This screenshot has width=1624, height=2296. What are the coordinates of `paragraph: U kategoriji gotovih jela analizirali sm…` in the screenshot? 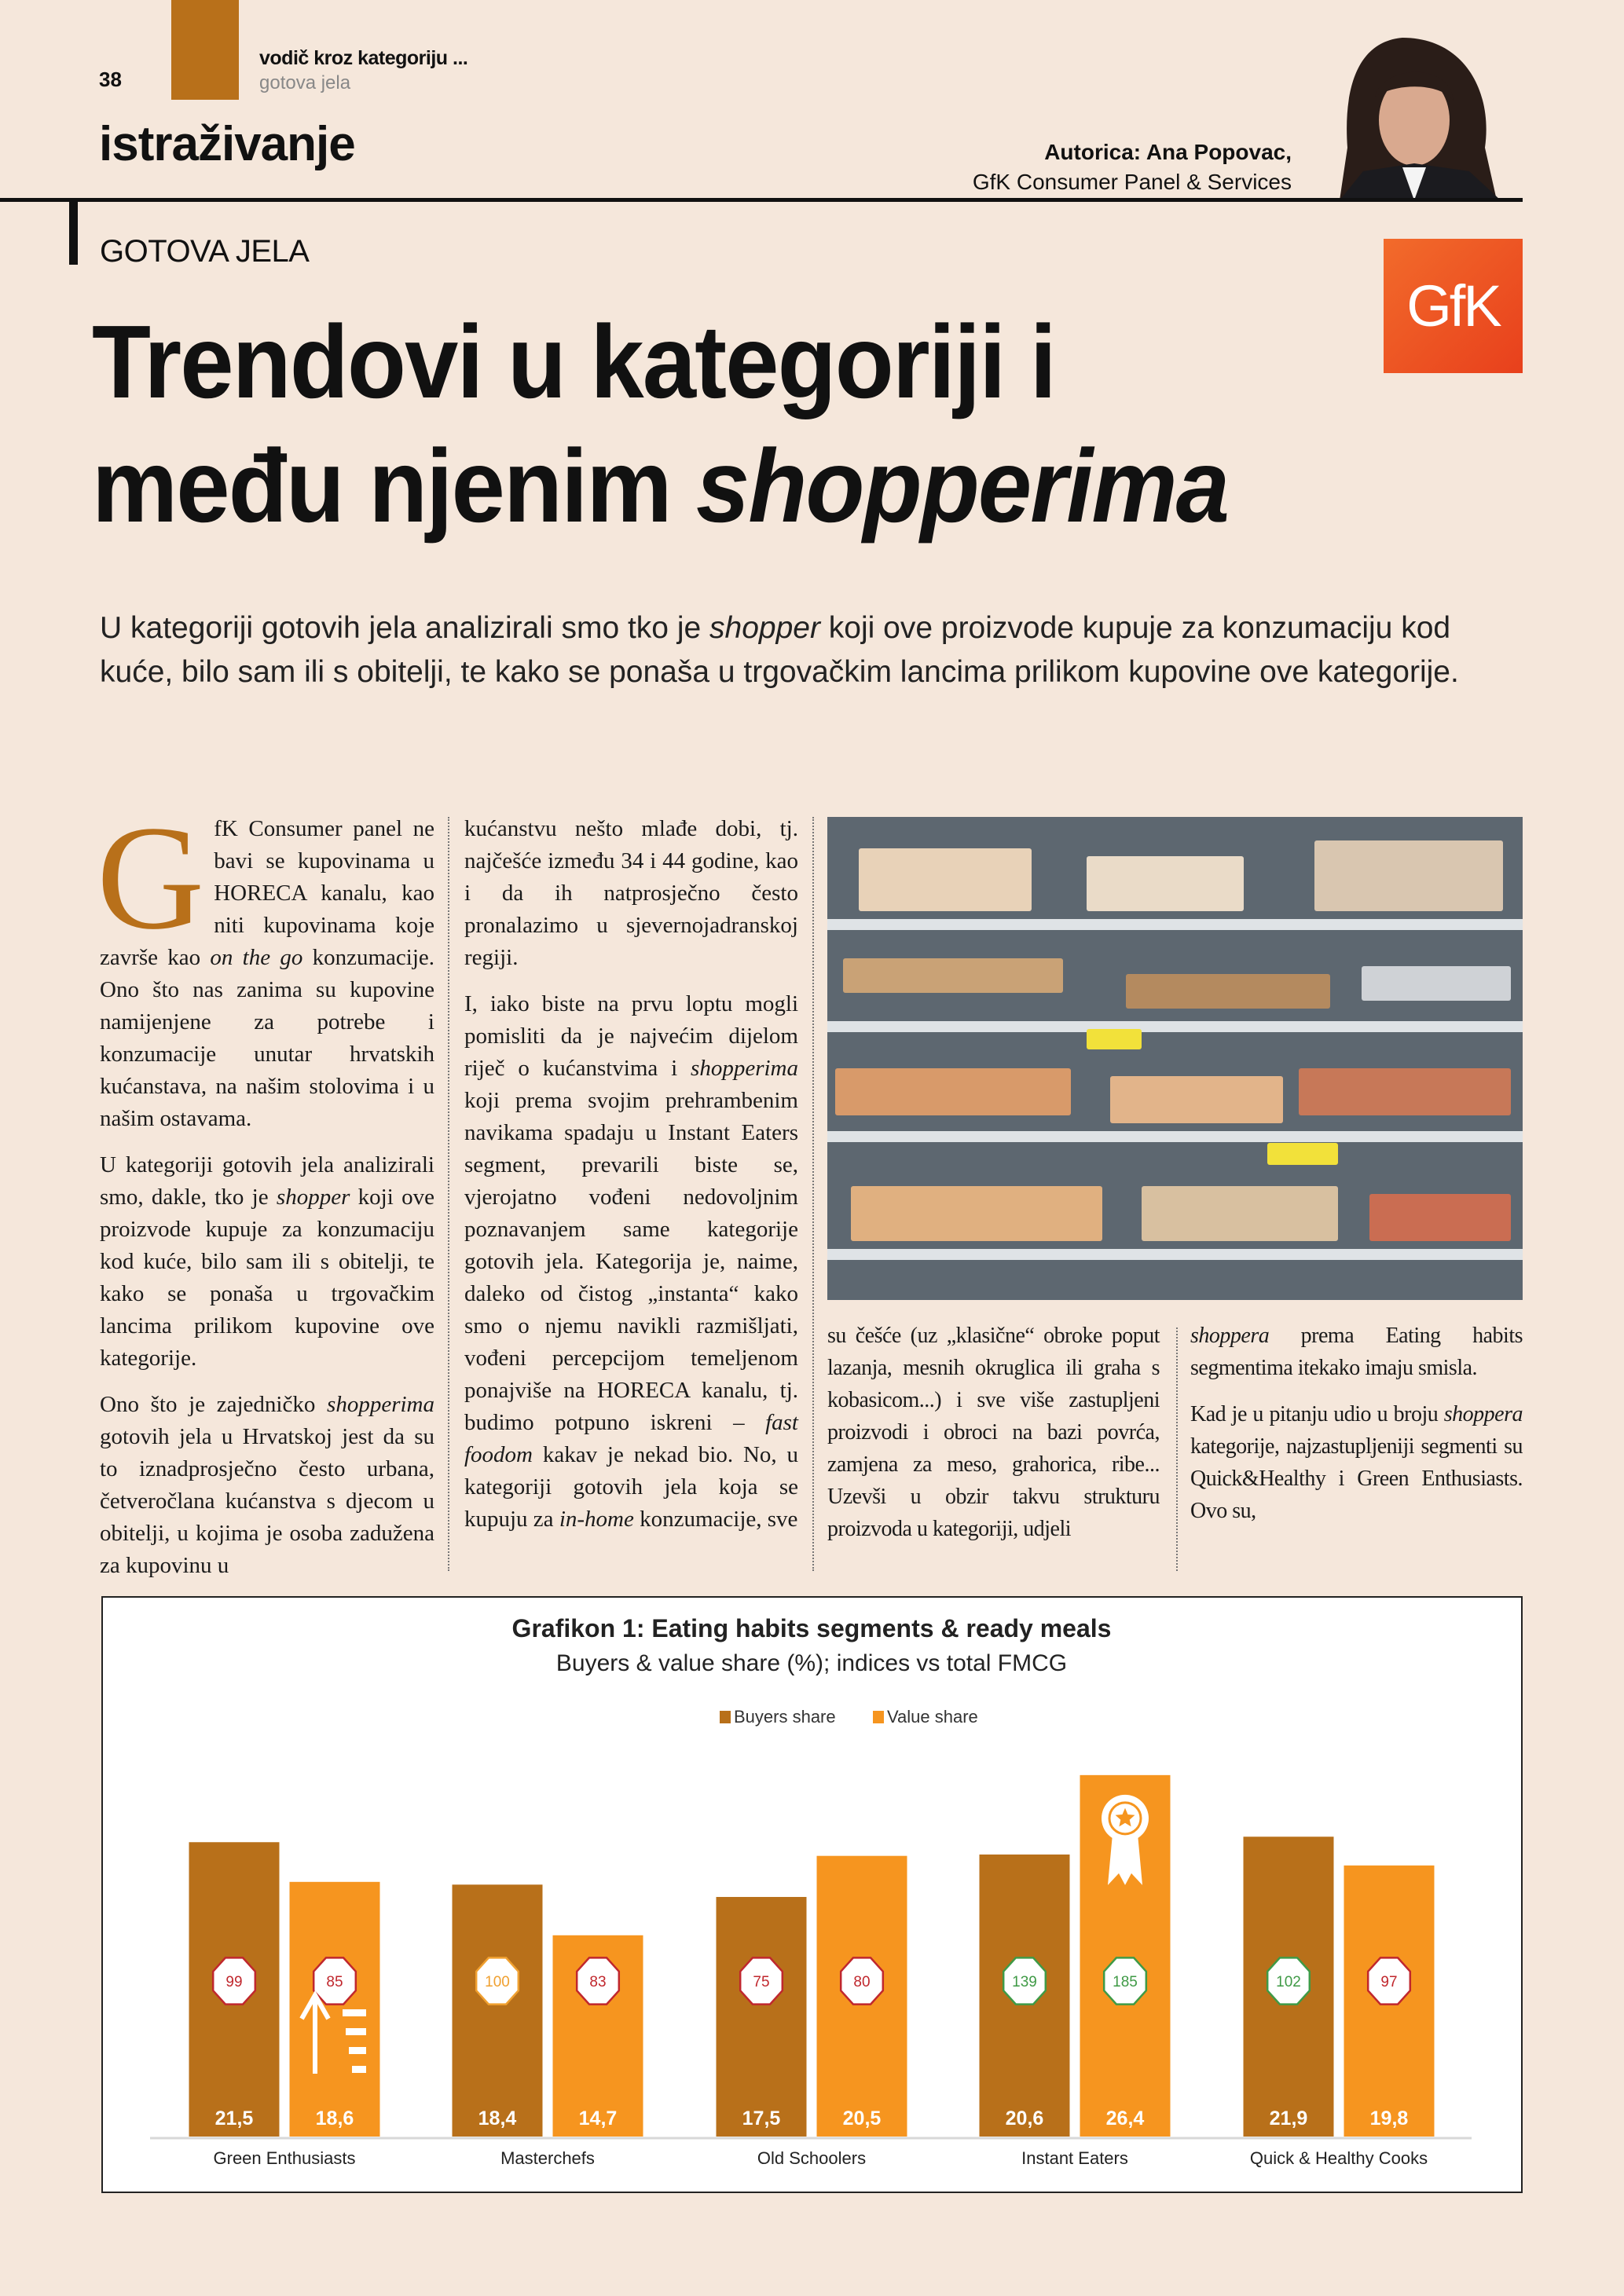 It's located at (267, 1262).